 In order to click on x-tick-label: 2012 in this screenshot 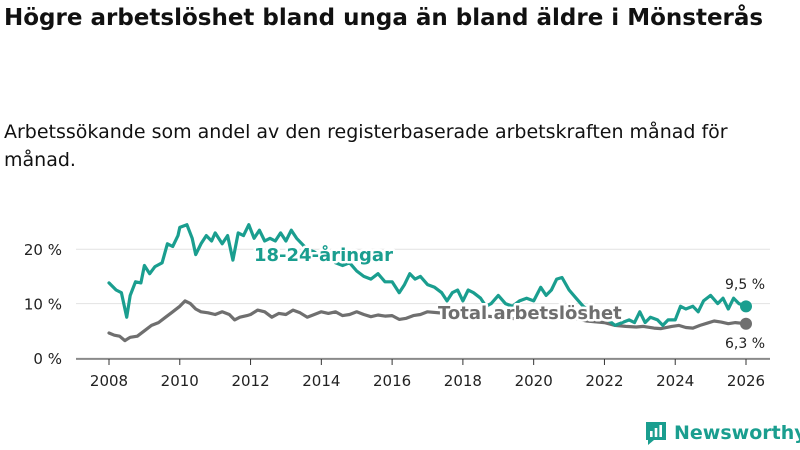, I will do `click(250, 381)`.